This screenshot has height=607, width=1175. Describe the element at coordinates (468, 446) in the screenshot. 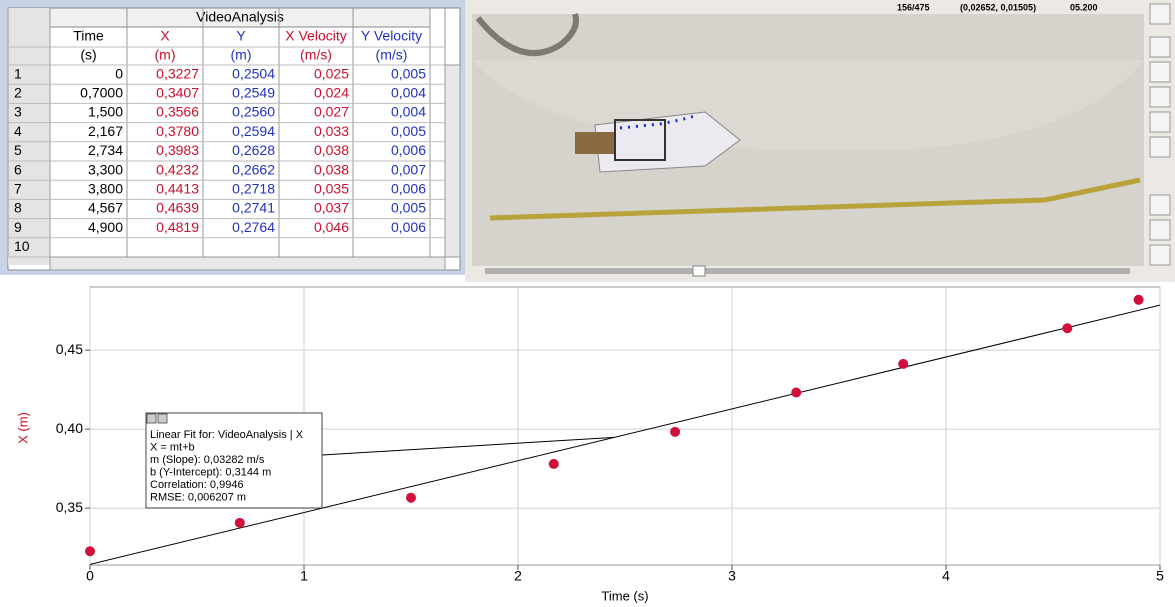

I see `annotation-pointer` at that location.